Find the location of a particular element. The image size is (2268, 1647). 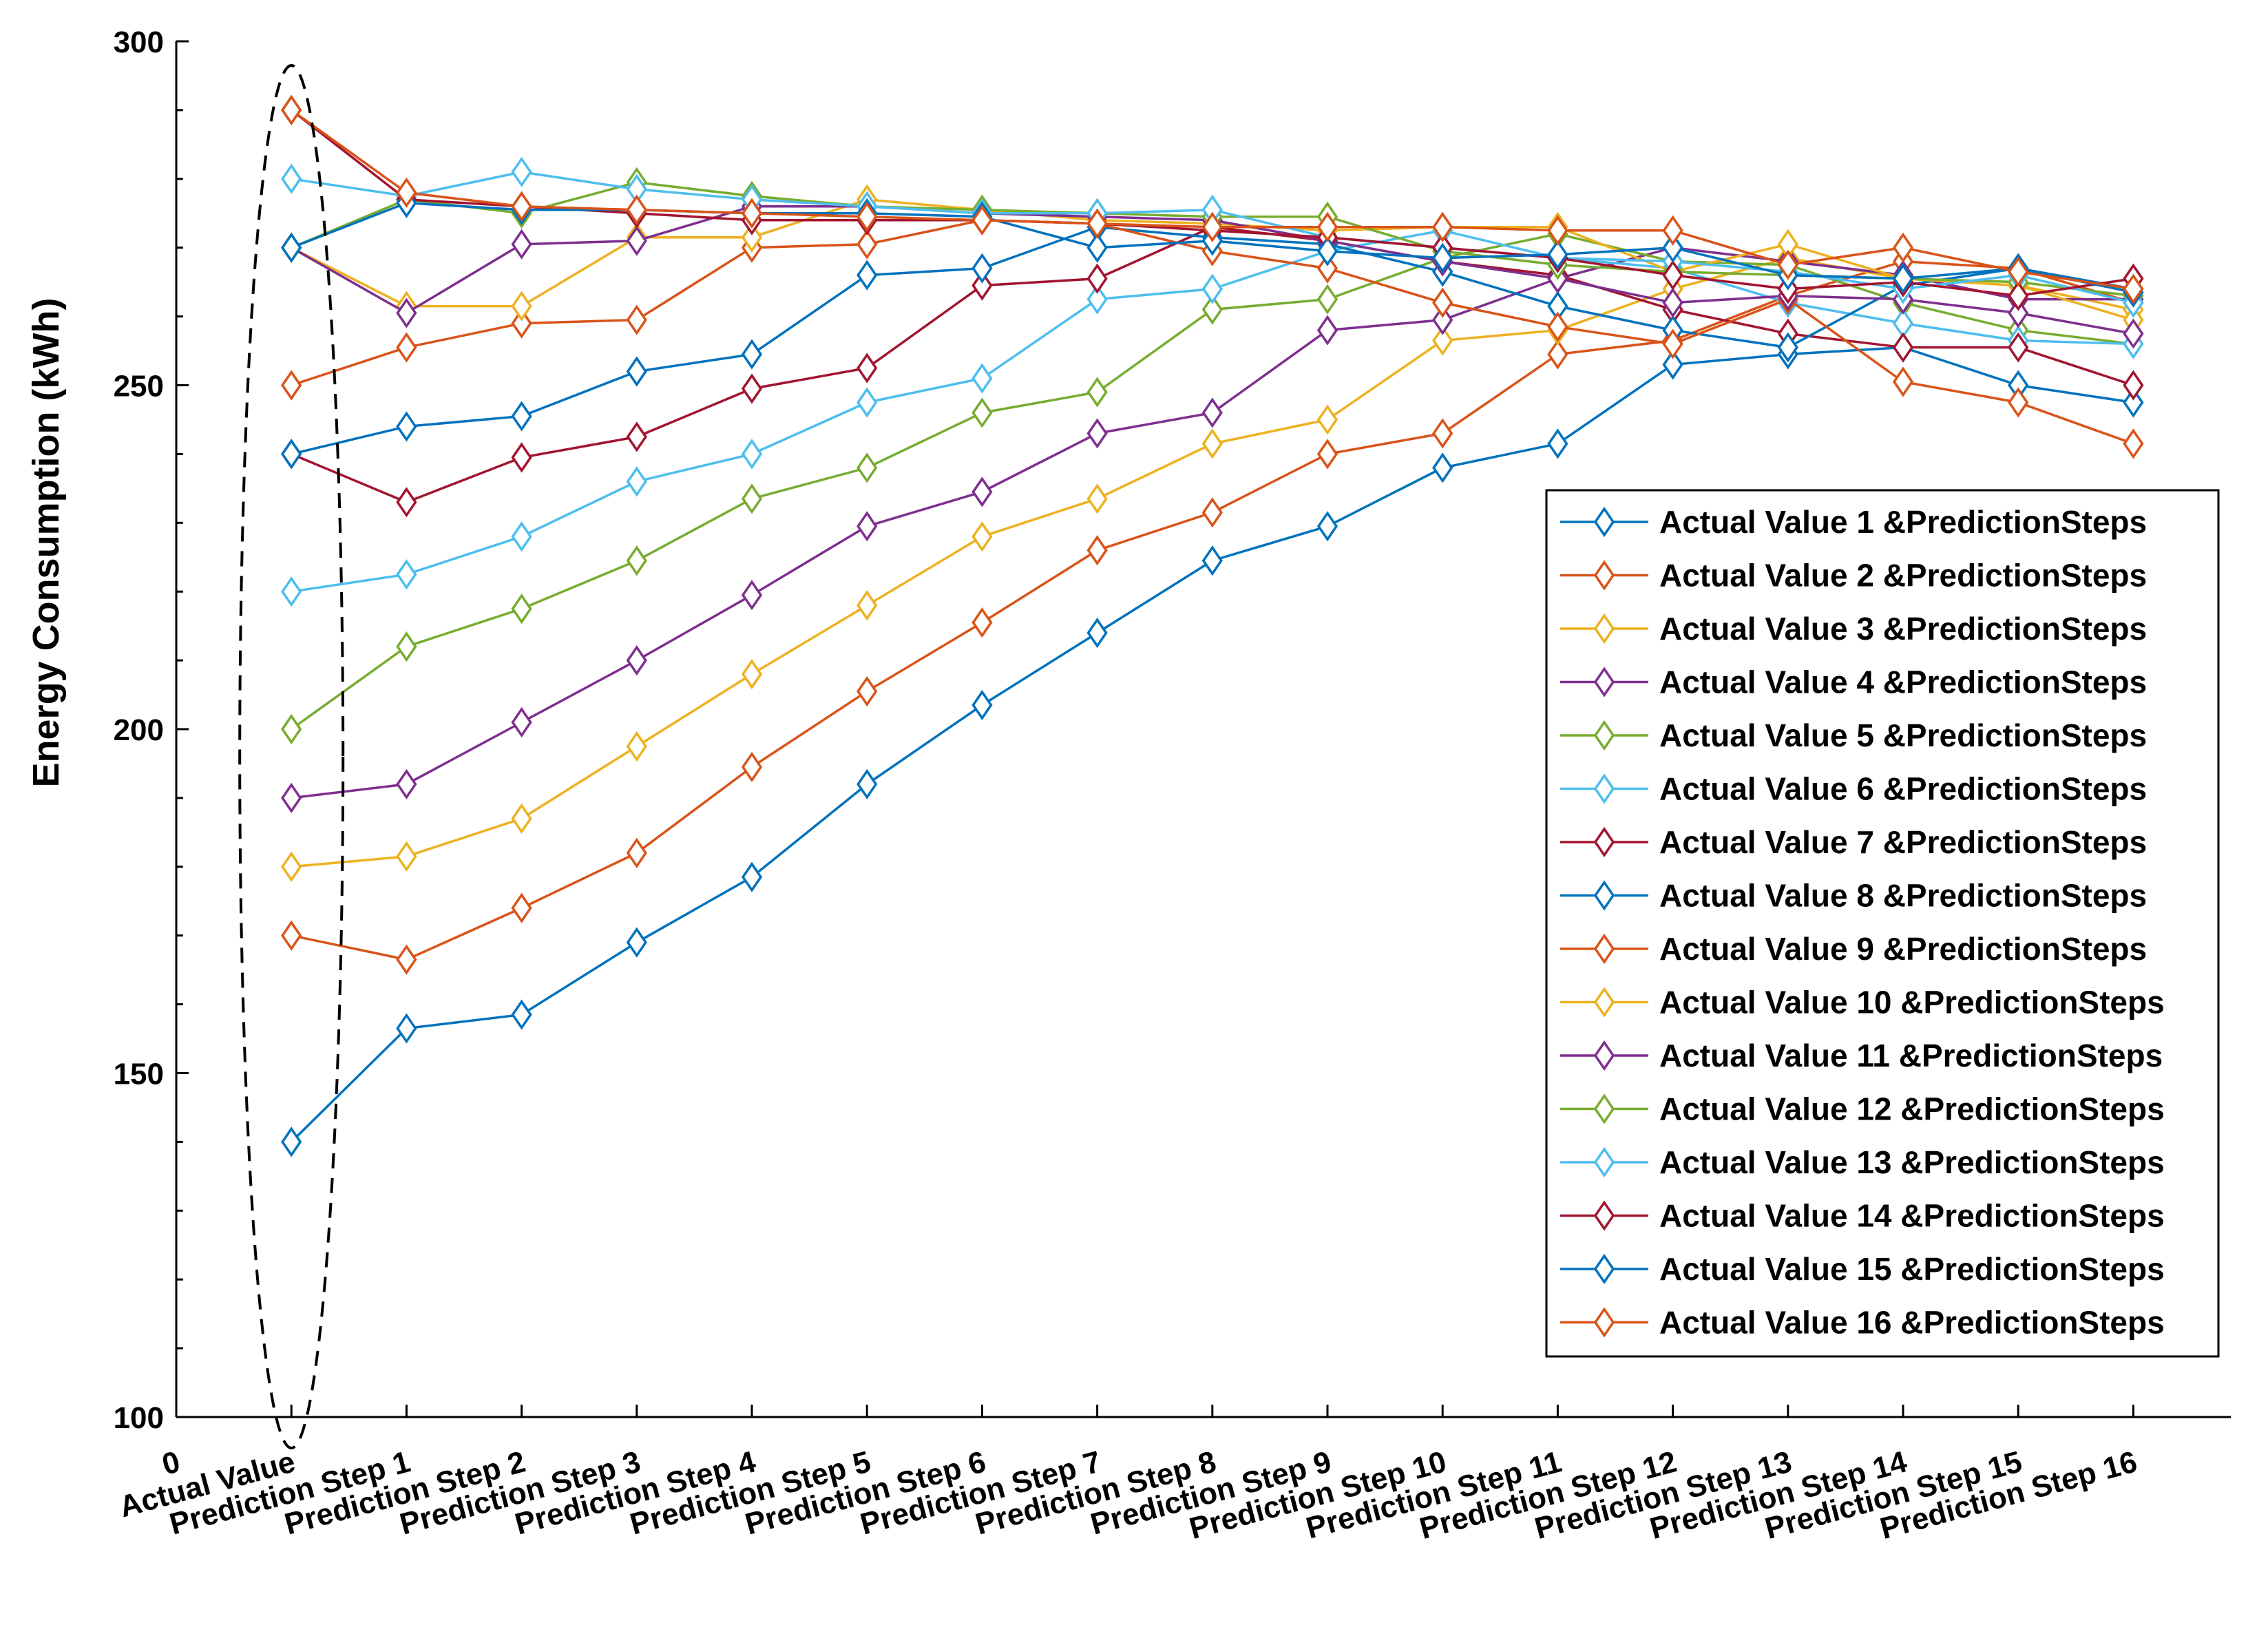

legend-label: Actual Value 9 &PredictionSteps is located at coordinates (1903, 949).